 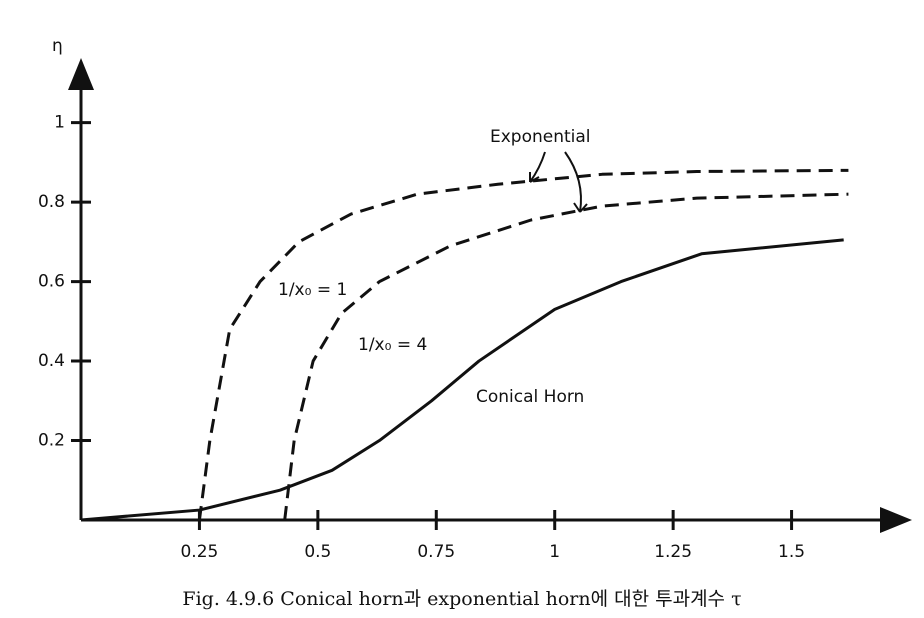 What do you see at coordinates (317, 552) in the screenshot?
I see `x-tick-label: 0.5` at bounding box center [317, 552].